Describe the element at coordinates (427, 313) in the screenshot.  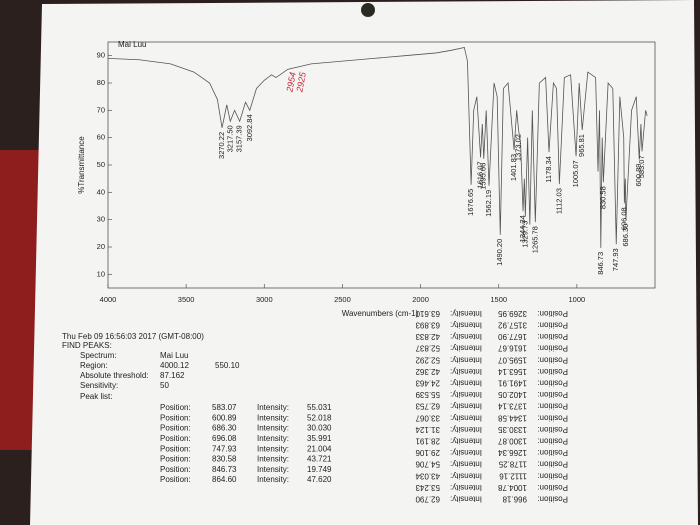
I see `intensity-value: 63.610` at that location.